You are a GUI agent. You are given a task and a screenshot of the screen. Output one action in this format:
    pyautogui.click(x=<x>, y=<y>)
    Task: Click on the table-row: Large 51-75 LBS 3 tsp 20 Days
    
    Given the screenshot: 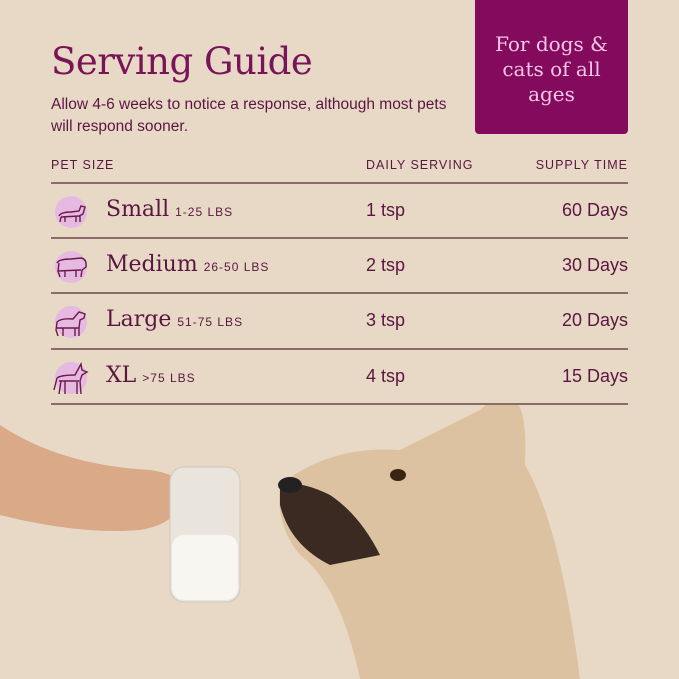 What is the action you would take?
    pyautogui.click(x=339, y=321)
    